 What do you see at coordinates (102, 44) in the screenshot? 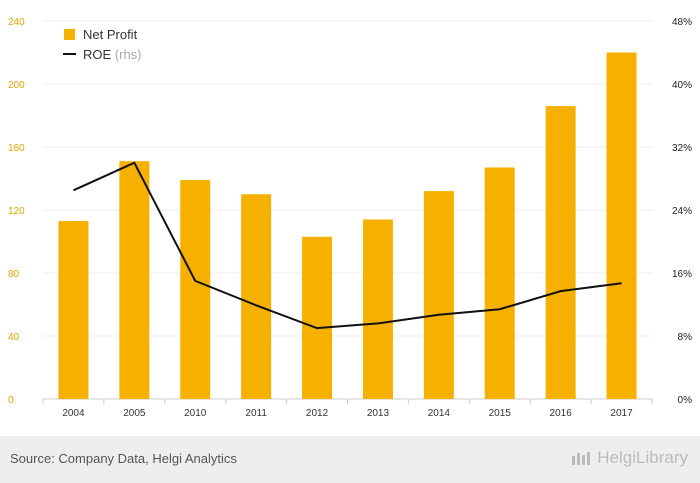
I see `legend: Net Profit ROE (rhs)` at bounding box center [102, 44].